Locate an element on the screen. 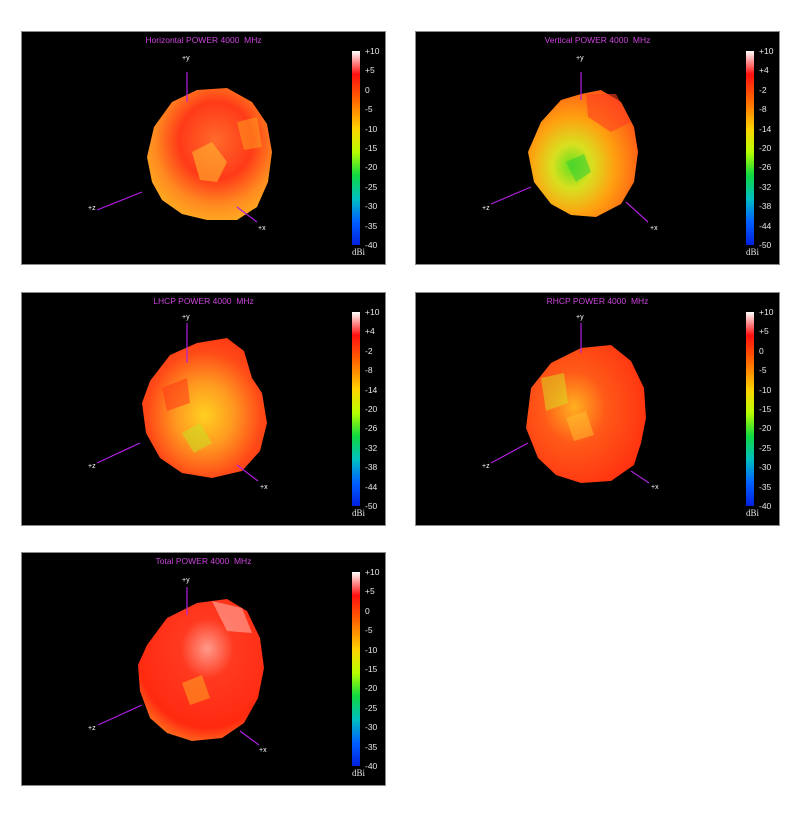 This screenshot has width=800, height=816. panel-title: Vertical POWER 4000 MHz is located at coordinates (597, 40).